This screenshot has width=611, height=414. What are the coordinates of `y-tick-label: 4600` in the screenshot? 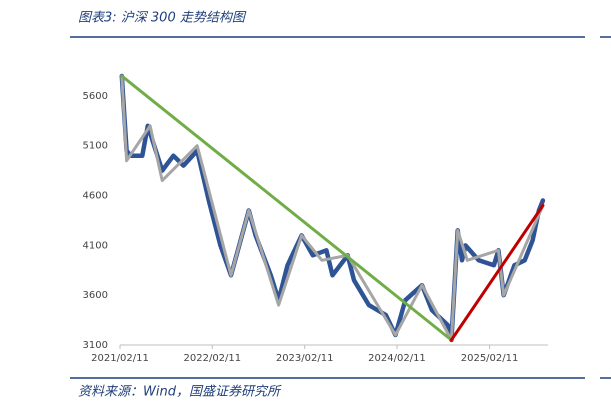 It's located at (95, 196).